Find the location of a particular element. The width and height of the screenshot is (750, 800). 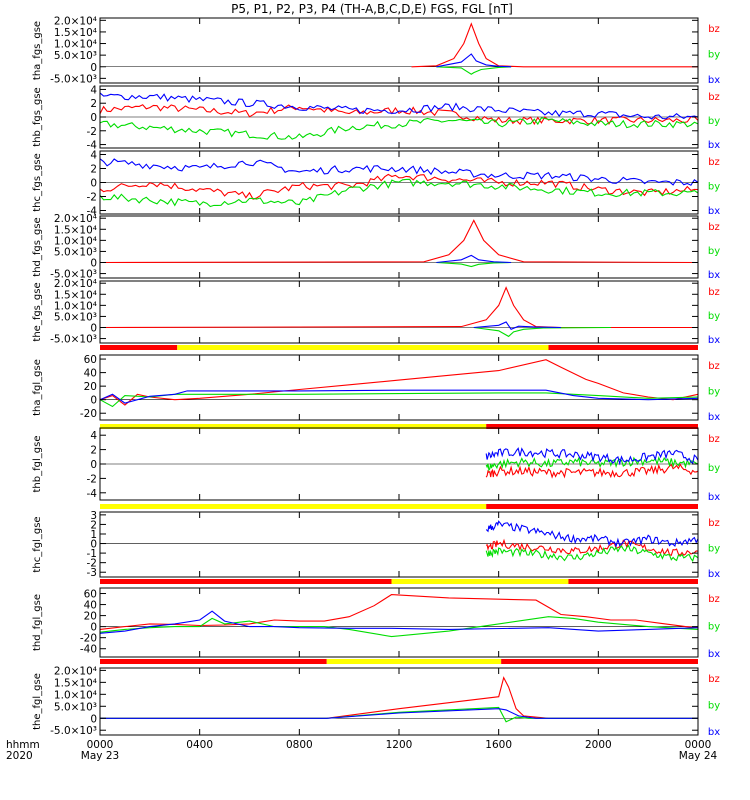

y-axis-label: thc_fgl_gse is located at coordinates (37, 544).